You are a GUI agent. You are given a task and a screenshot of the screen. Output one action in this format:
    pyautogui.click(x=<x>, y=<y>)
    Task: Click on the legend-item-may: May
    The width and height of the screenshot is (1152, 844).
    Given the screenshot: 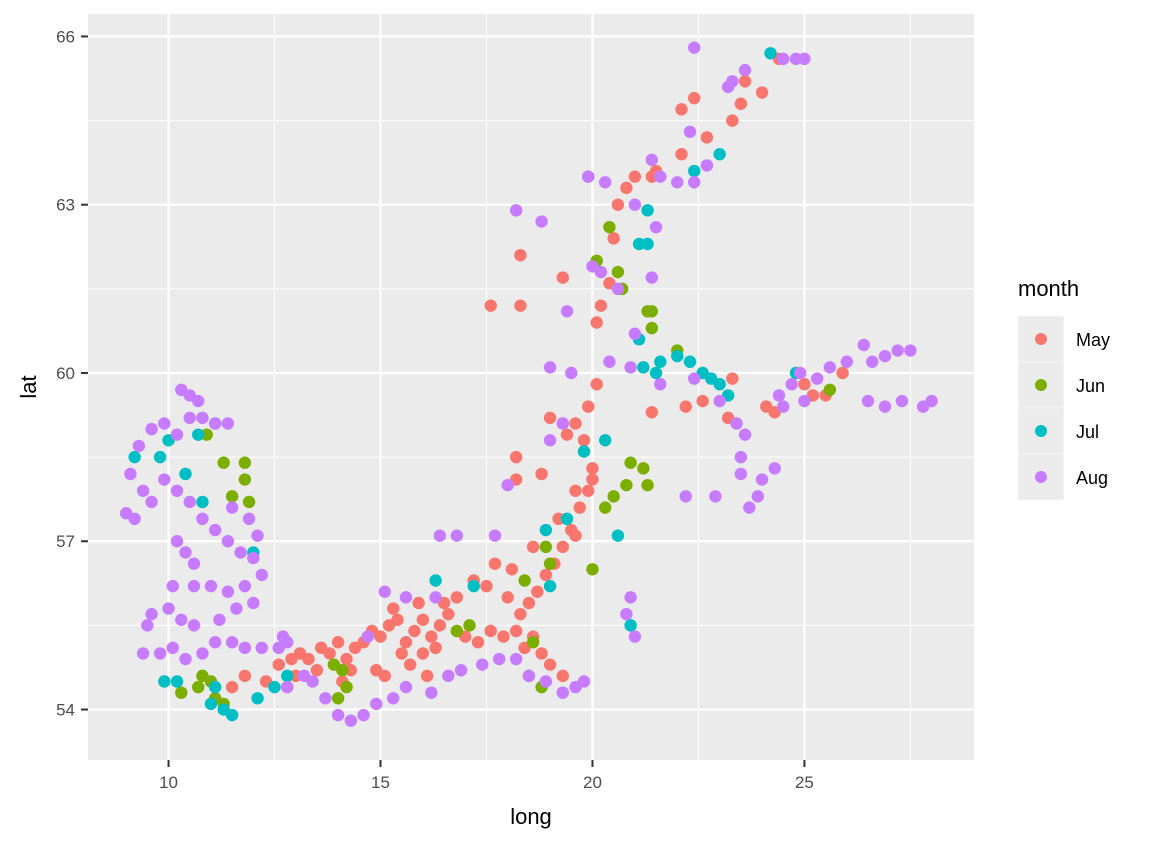 What is the action you would take?
    pyautogui.click(x=1063, y=339)
    